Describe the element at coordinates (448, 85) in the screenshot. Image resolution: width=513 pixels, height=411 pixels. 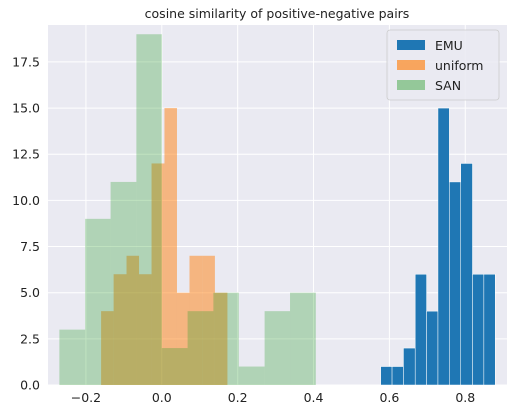
I see `legend-label: SAN` at that location.